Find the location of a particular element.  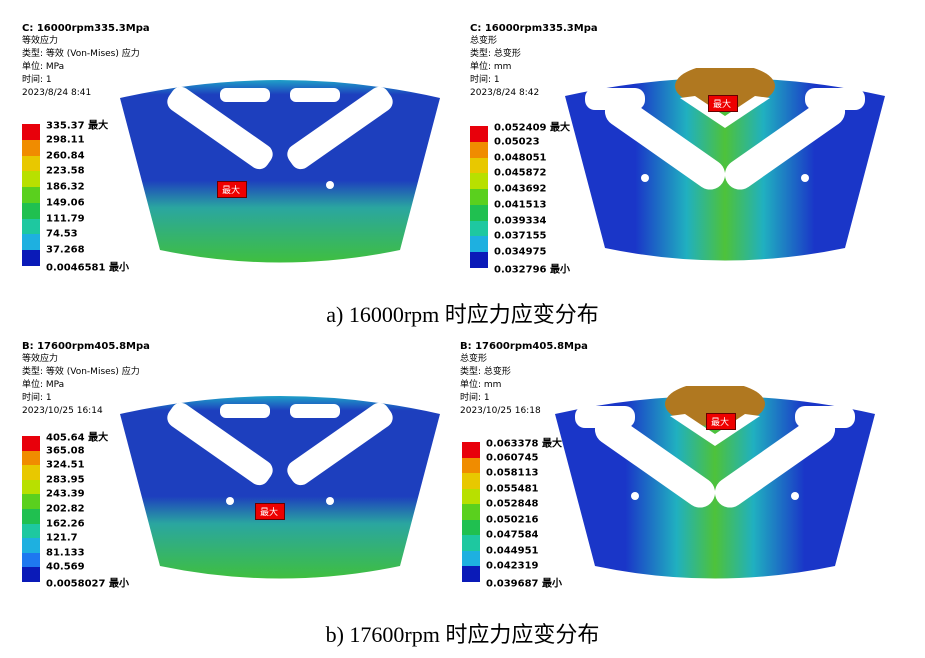

legend-label: 0.052848 is located at coordinates (512, 504).